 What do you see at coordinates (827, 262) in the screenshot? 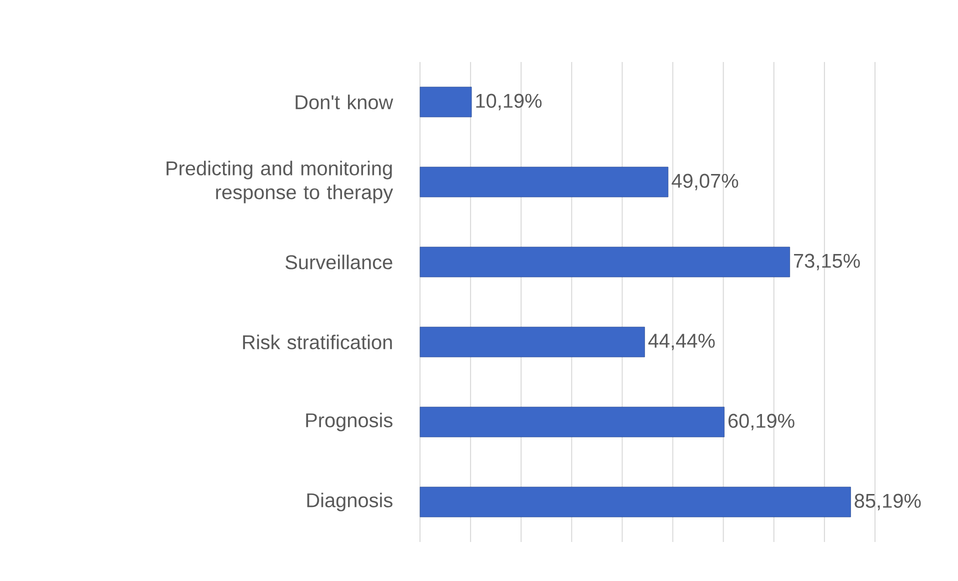
I see `data-label: 73,15%` at bounding box center [827, 262].